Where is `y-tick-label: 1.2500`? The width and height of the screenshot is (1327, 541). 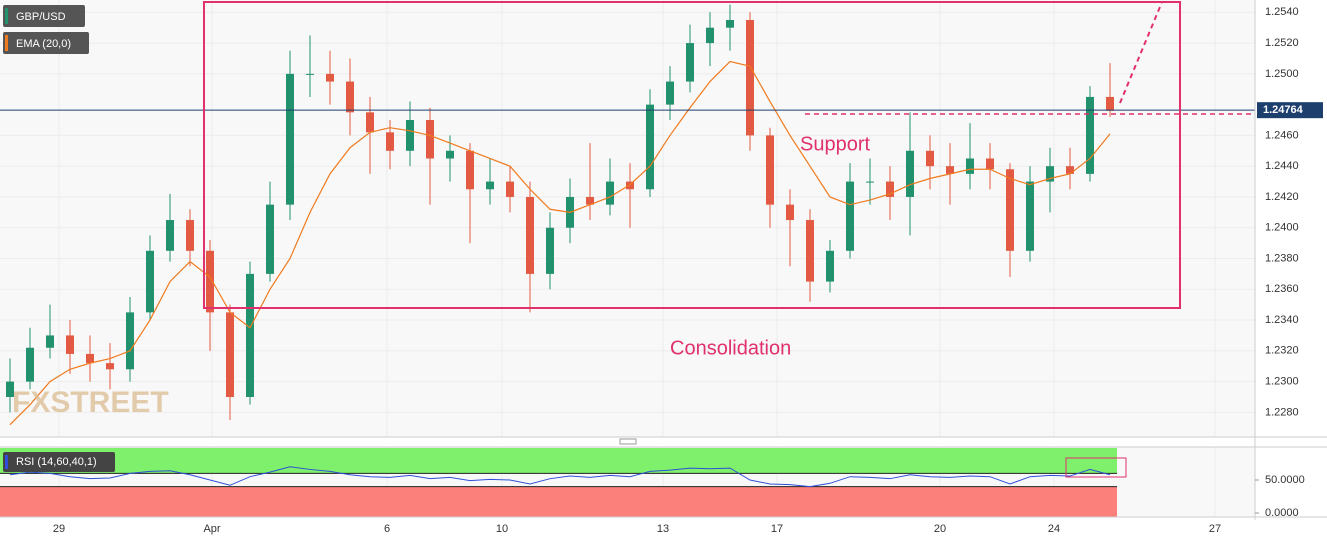 y-tick-label: 1.2500 is located at coordinates (1282, 74).